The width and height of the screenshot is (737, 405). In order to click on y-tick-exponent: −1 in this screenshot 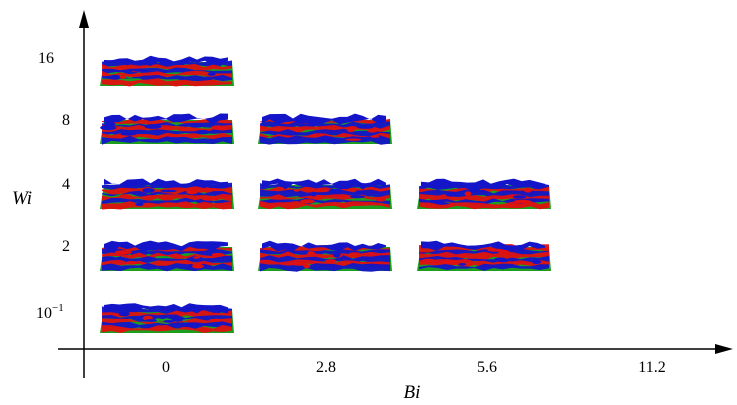, I will do `click(58, 308)`.